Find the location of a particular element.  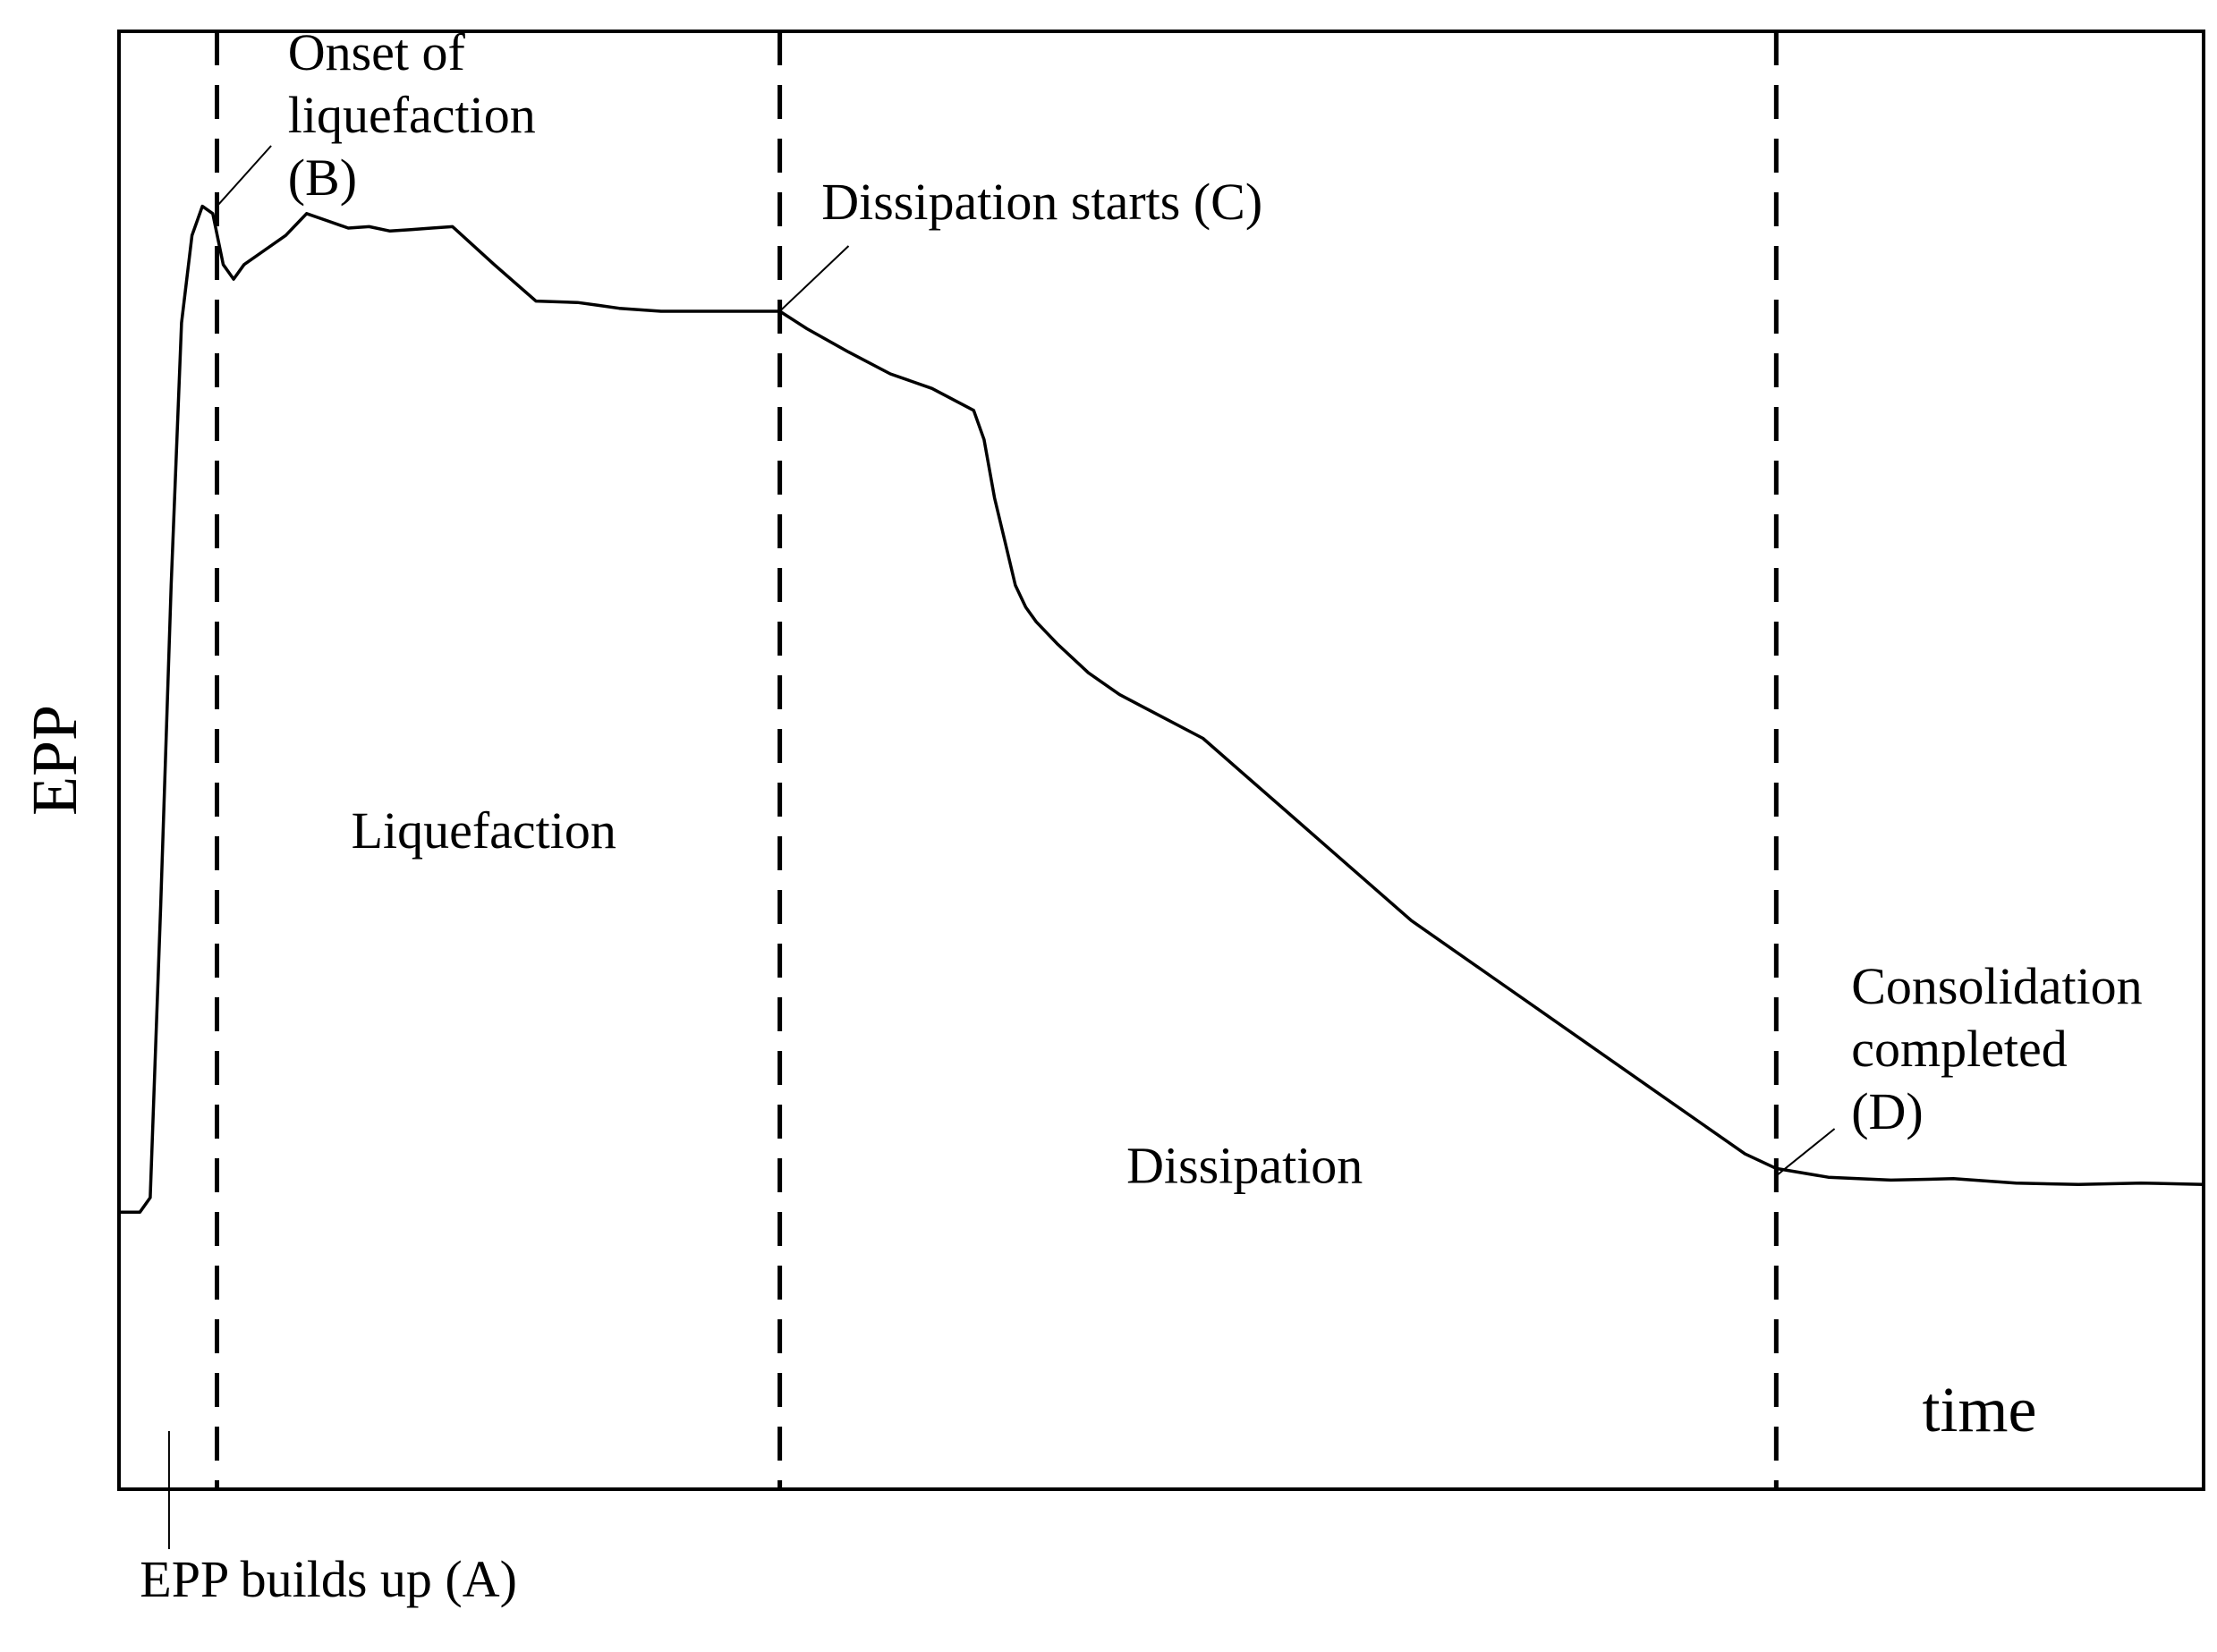

annotation-D-line: (D) is located at coordinates (1887, 1111).